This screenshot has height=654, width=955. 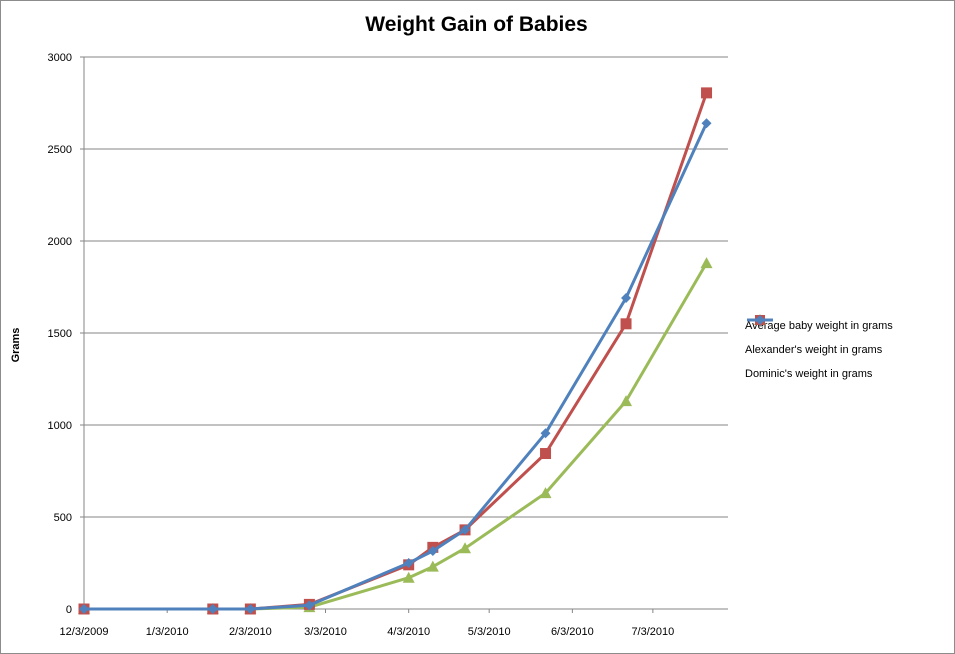 I want to click on y-tick-label: 1000, so click(x=60, y=426).